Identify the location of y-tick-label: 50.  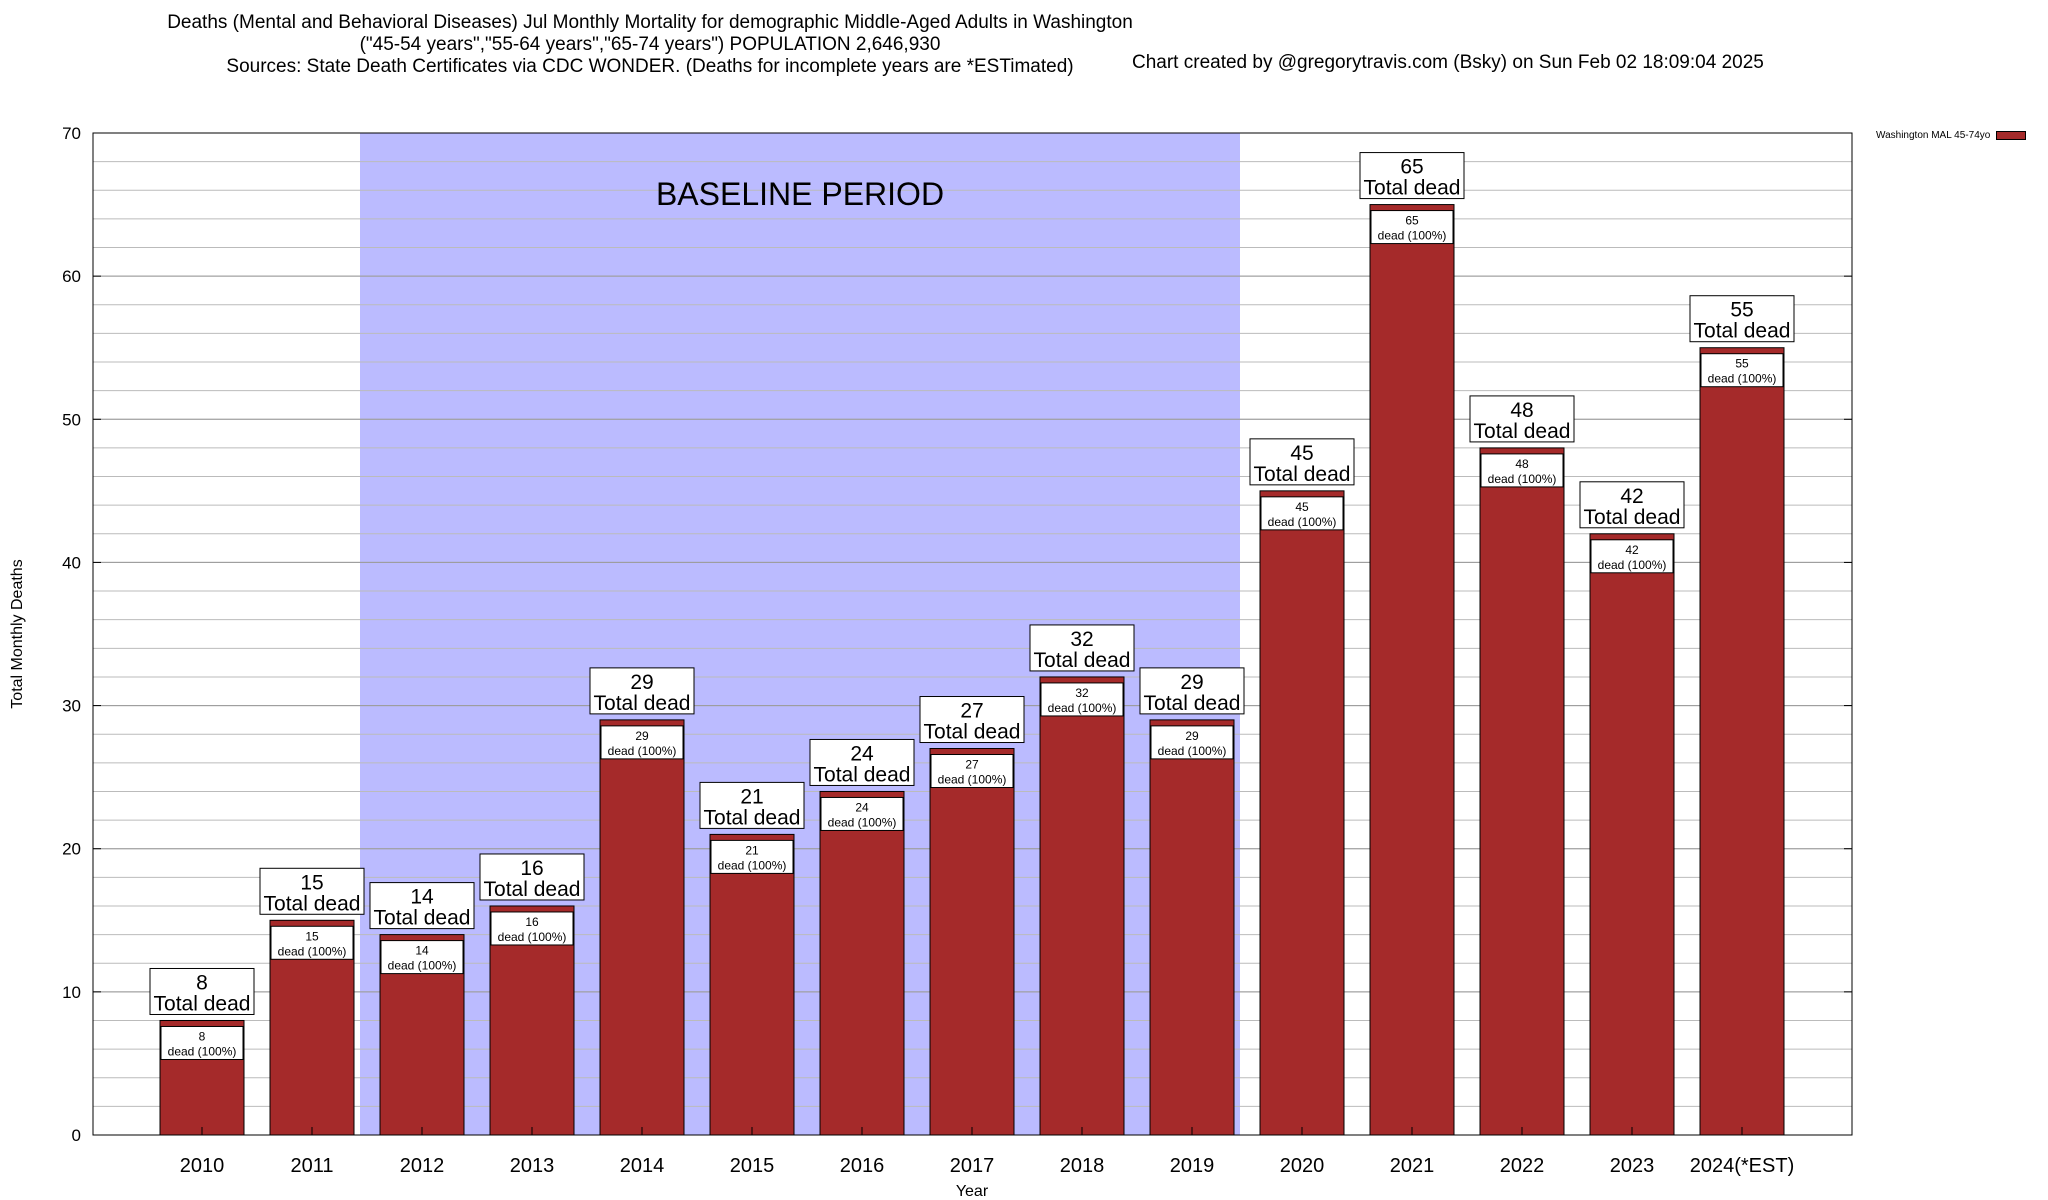
(71, 419).